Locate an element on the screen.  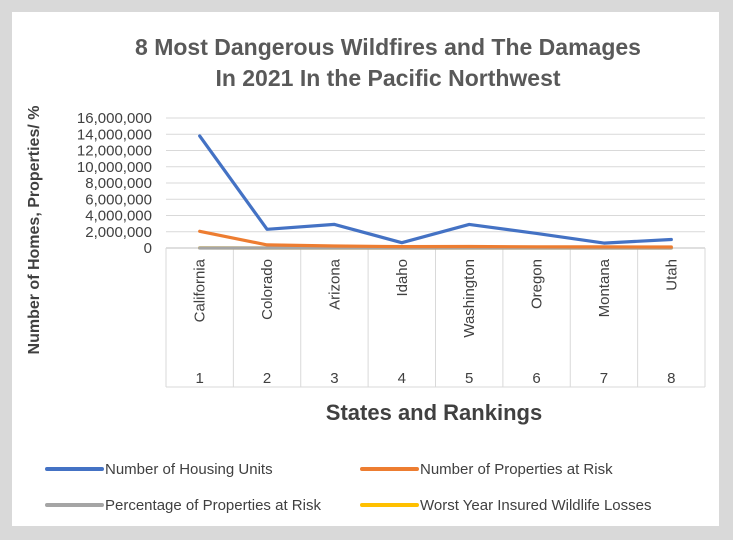
x-category-rank-label: 5 is located at coordinates (469, 378).